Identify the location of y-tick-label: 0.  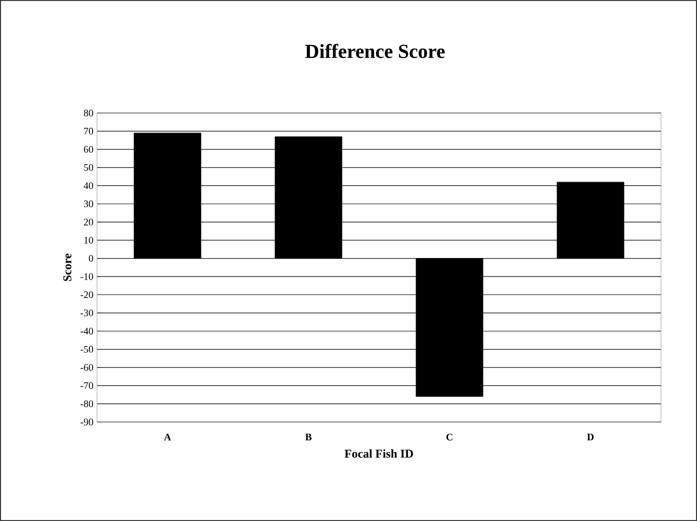
(91, 258).